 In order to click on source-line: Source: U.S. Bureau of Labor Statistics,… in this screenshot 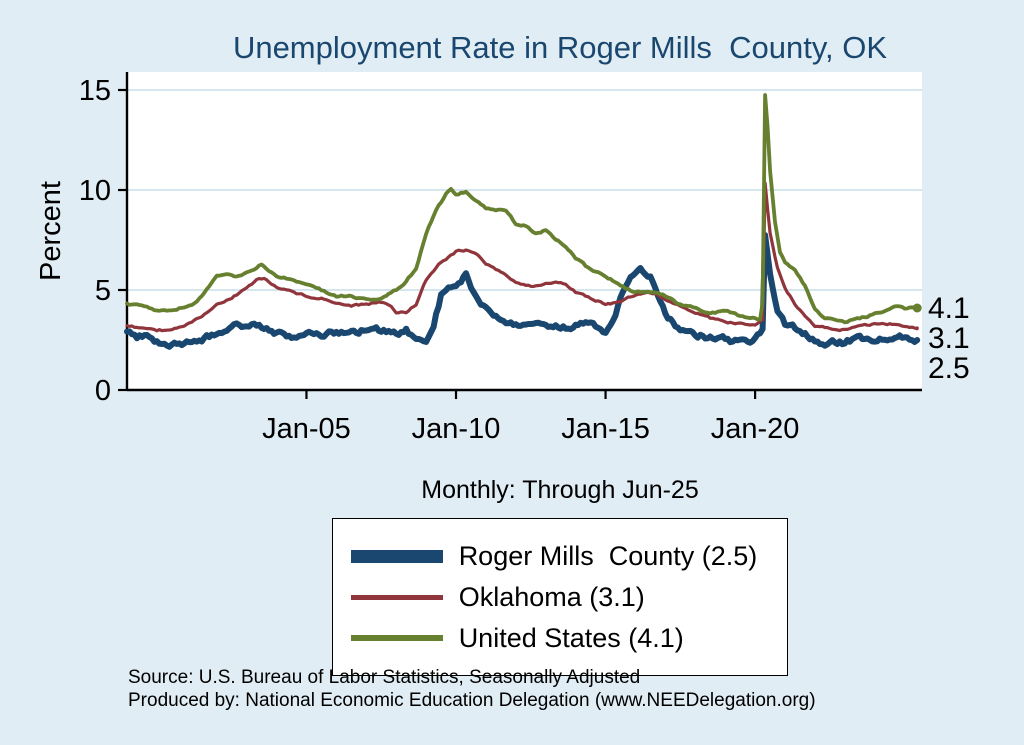, I will do `click(384, 677)`.